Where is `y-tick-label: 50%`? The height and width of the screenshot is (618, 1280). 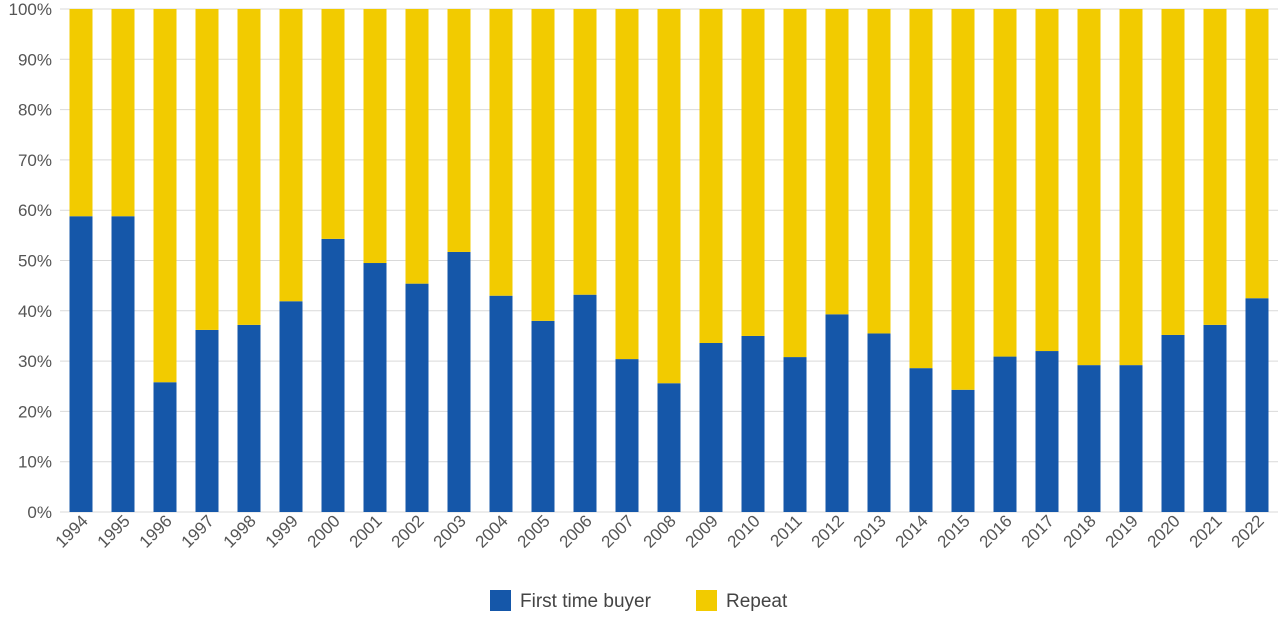 y-tick-label: 50% is located at coordinates (35, 261).